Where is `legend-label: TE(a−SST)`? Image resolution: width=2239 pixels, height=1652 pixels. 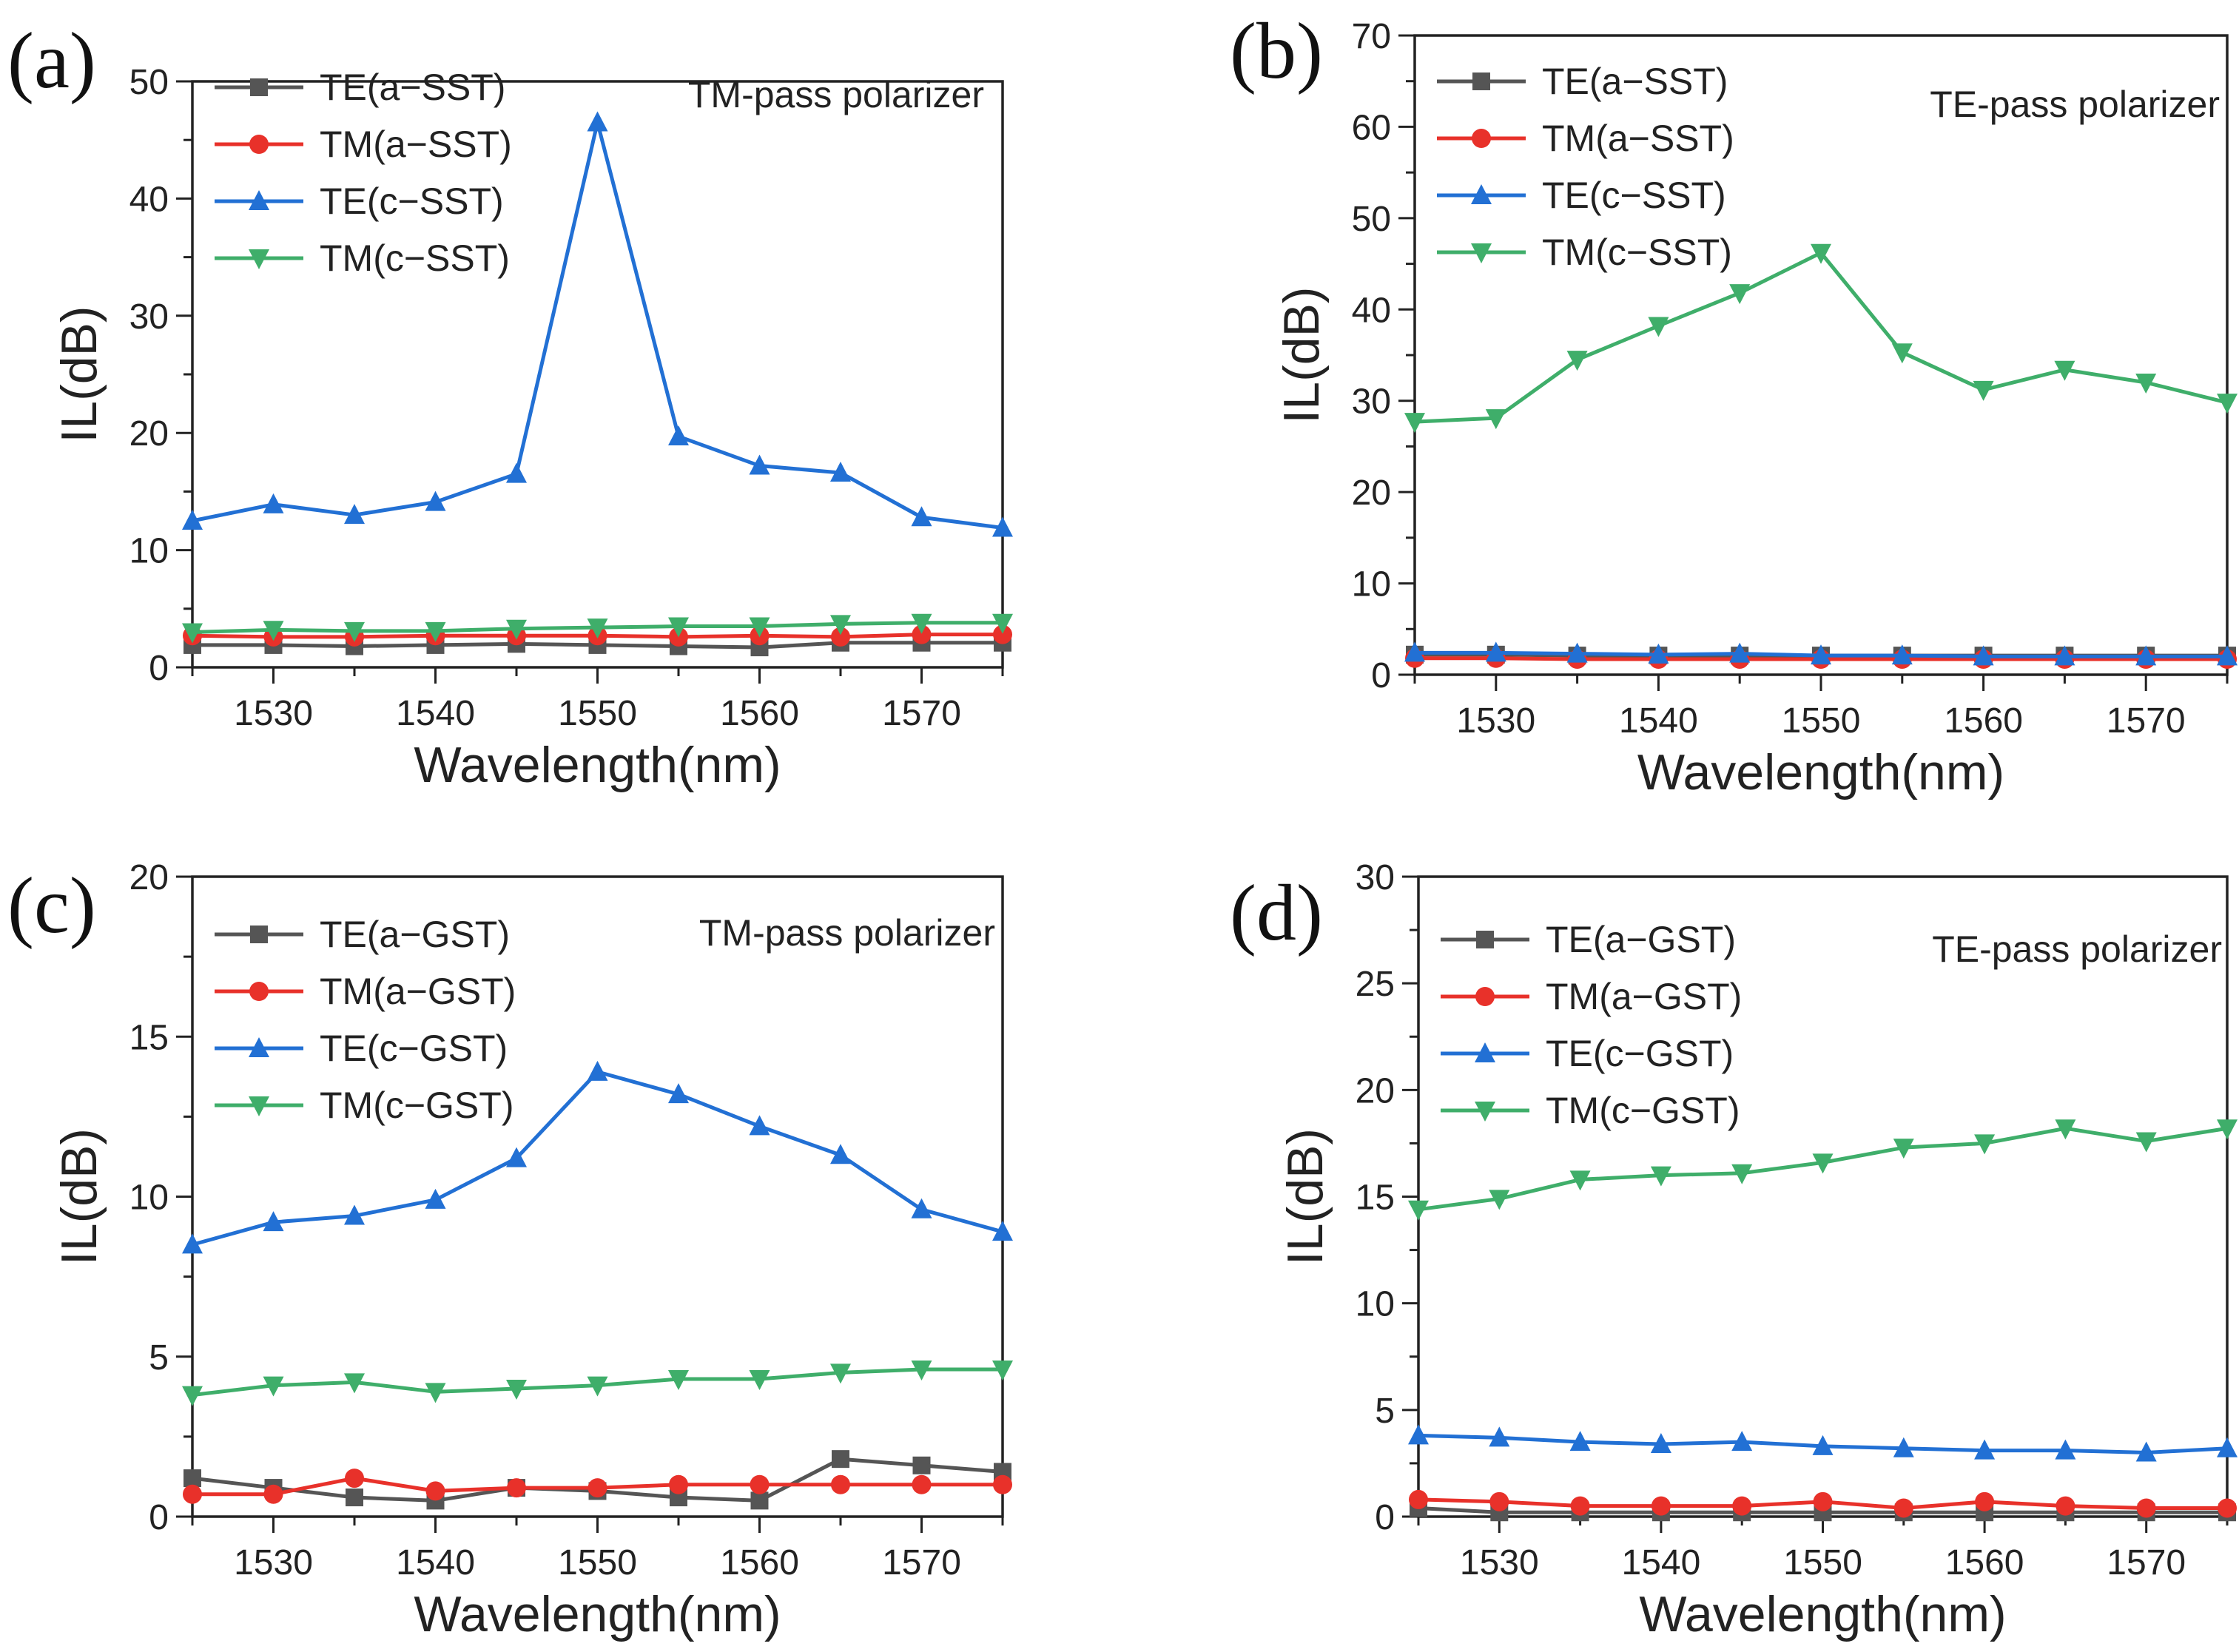
legend-label: TE(a−SST) is located at coordinates (412, 87).